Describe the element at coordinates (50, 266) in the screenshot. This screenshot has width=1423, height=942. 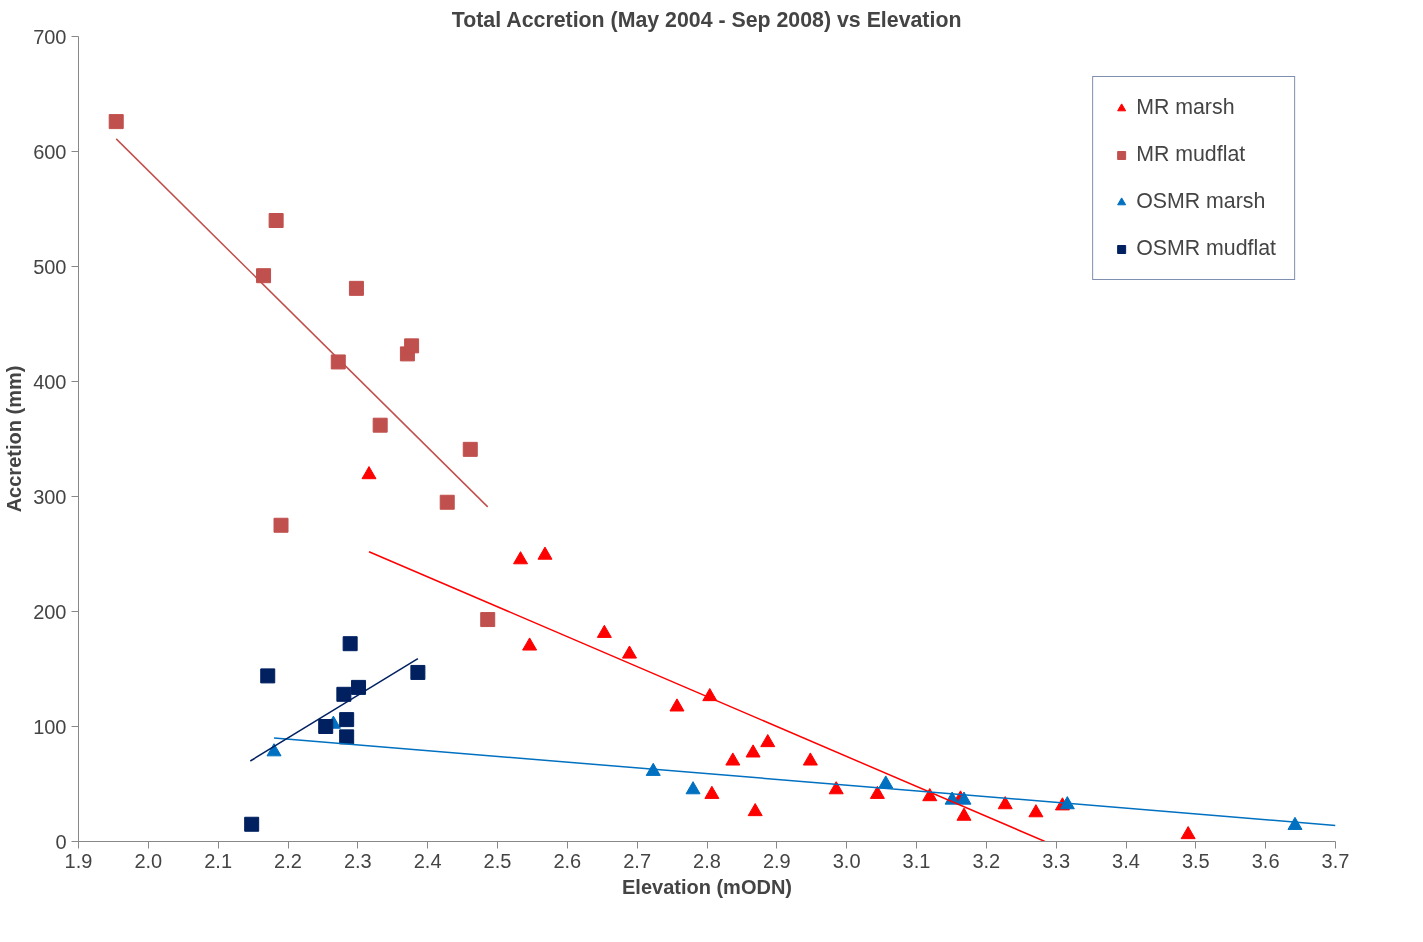
I see `y-tick-label: 500` at that location.